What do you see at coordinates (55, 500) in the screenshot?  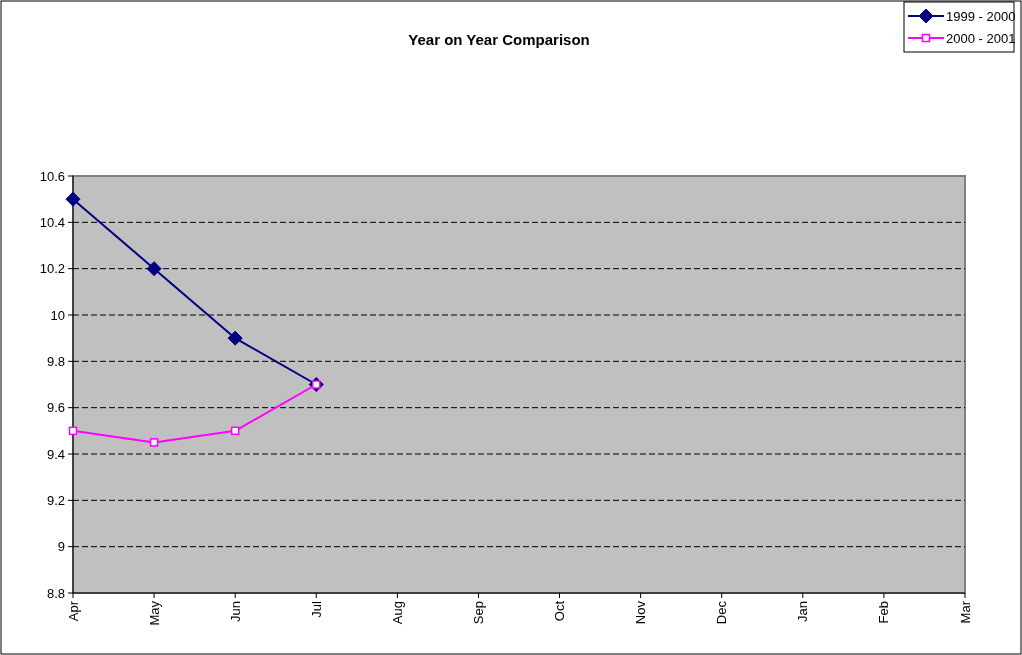 I see `y-tick-label: 9.2` at bounding box center [55, 500].